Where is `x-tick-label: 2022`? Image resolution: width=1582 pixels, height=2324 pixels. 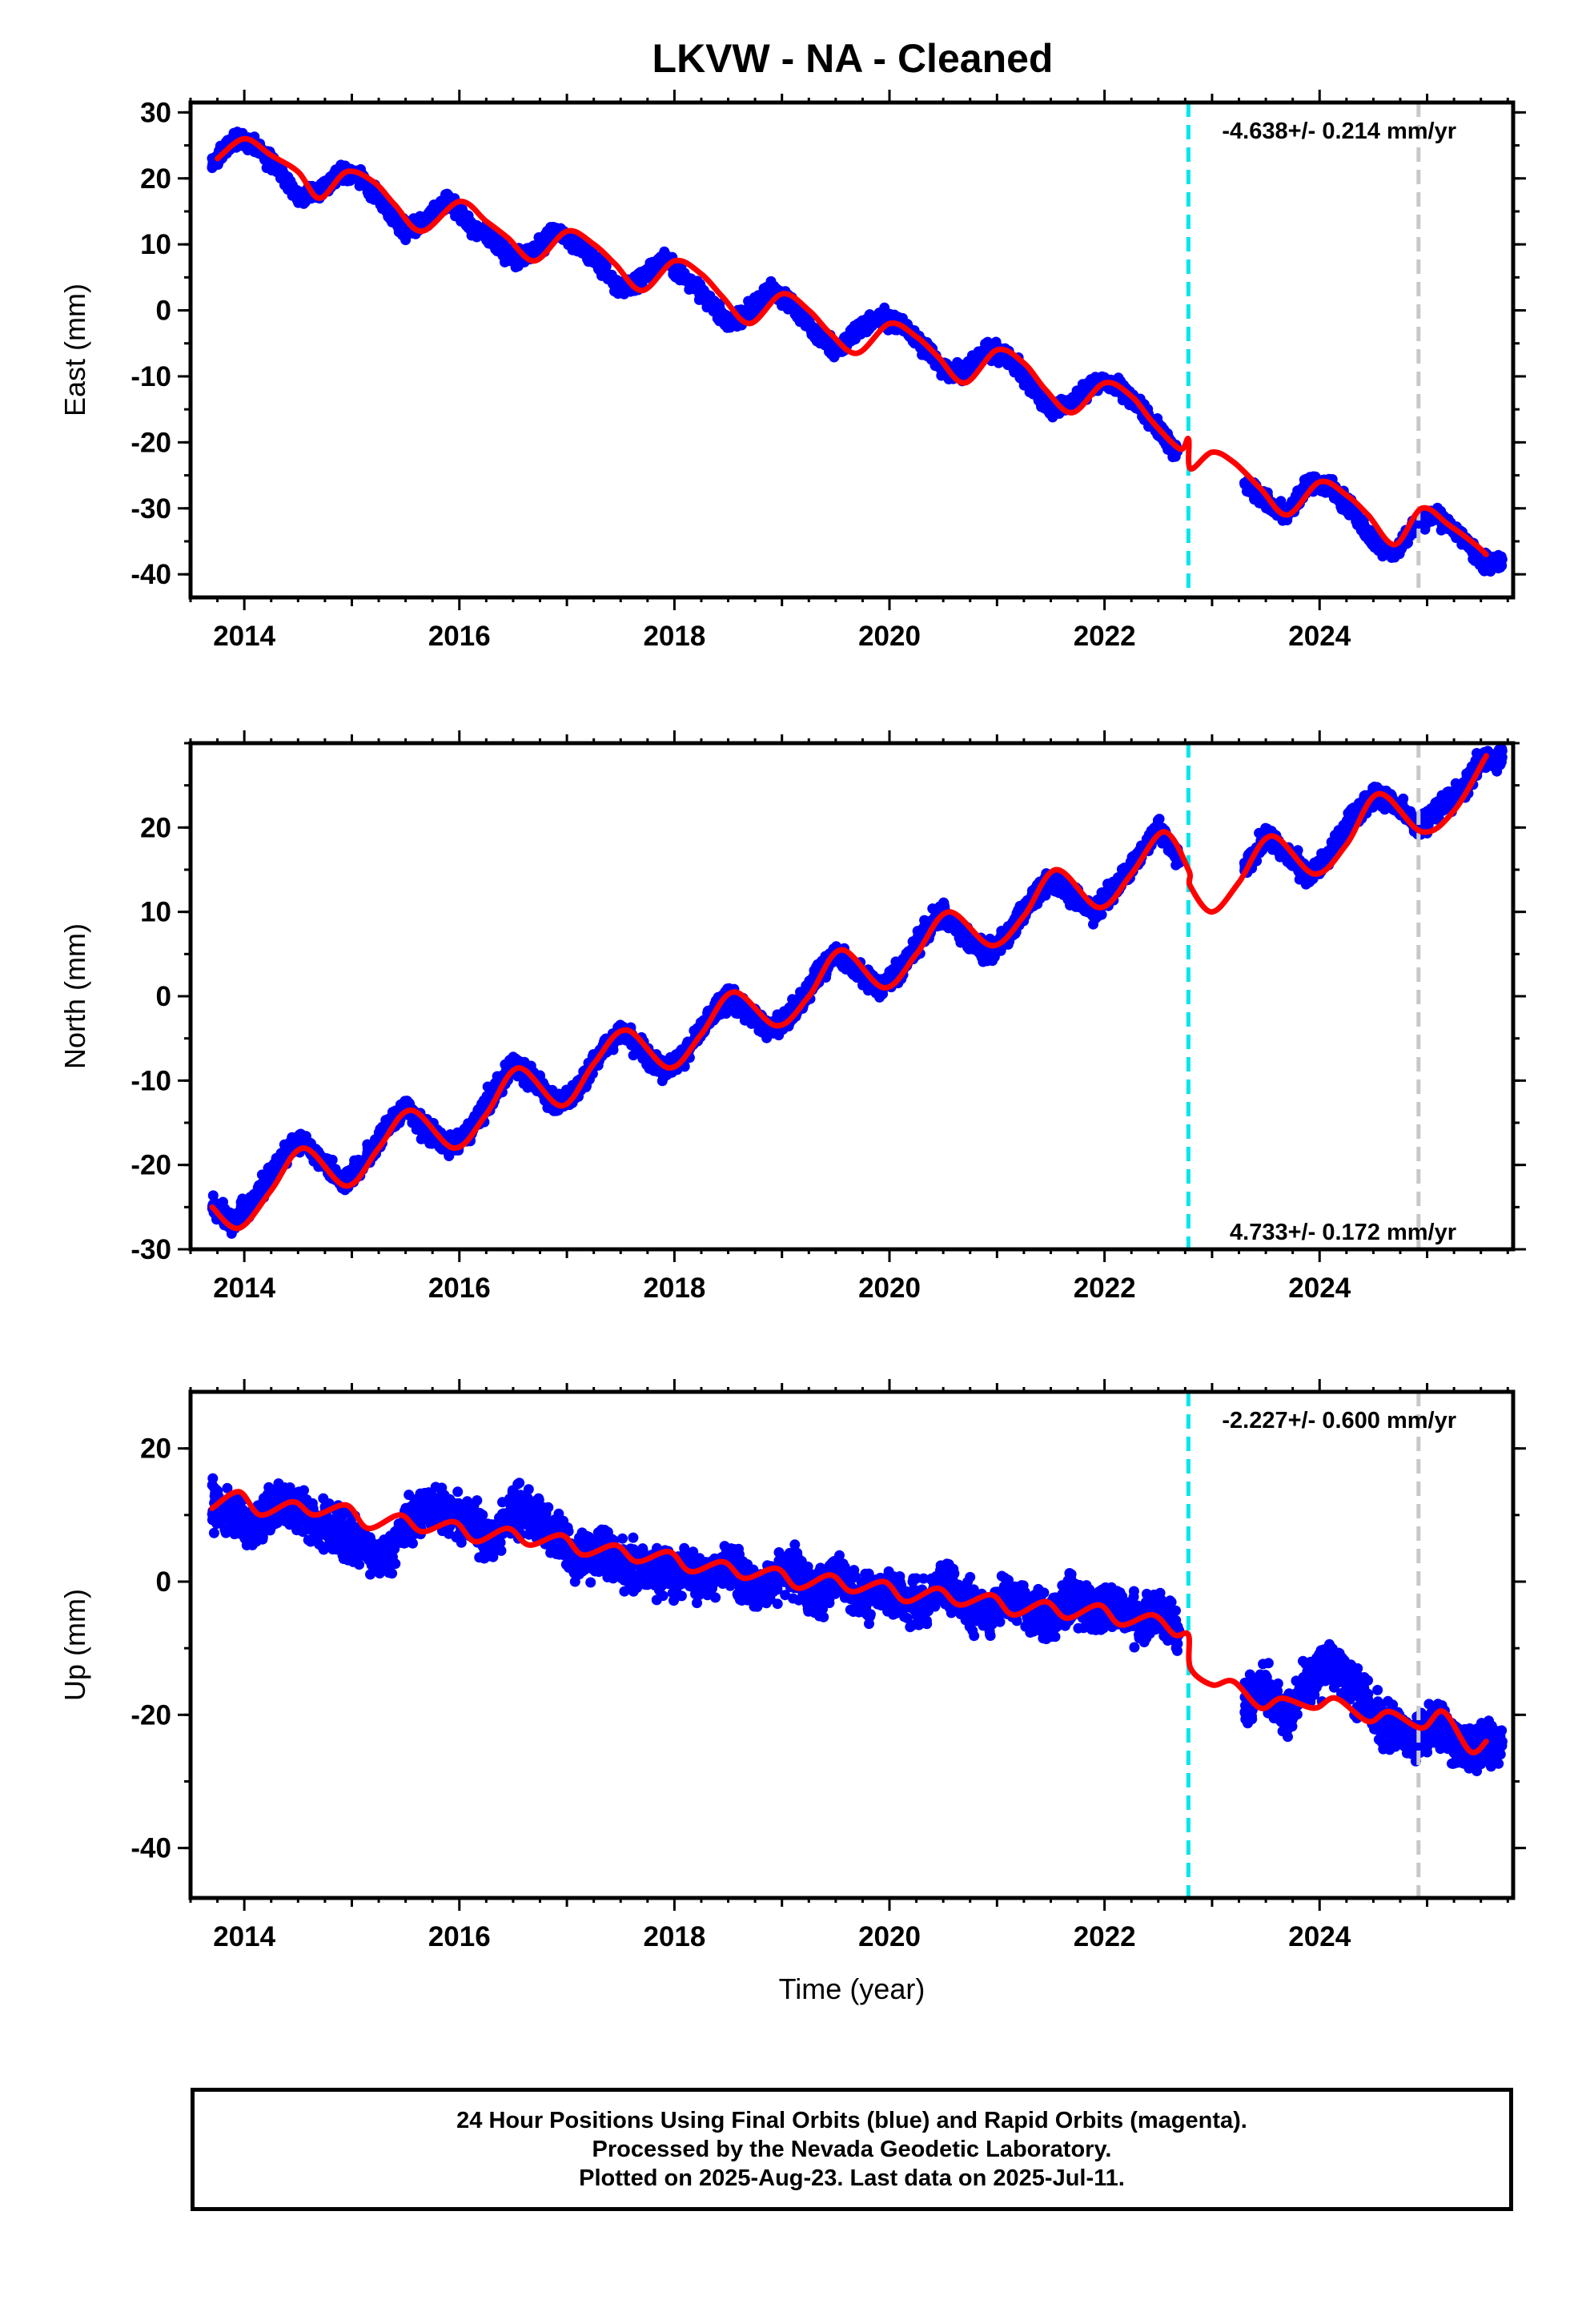
x-tick-label: 2022 is located at coordinates (1105, 636).